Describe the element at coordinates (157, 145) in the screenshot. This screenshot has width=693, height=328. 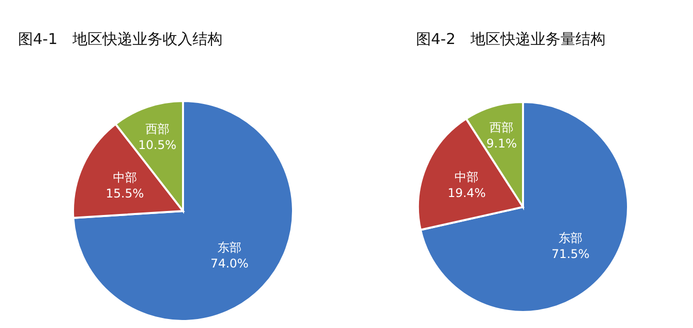
I see `data-label: 10.5%` at that location.